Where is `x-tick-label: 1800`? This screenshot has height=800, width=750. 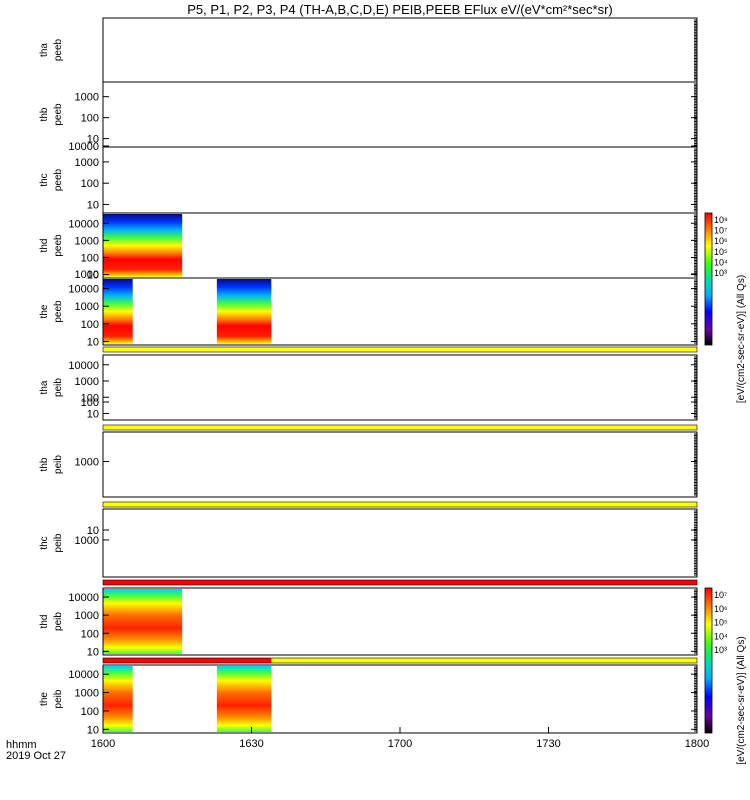
x-tick-label: 1800 is located at coordinates (697, 744).